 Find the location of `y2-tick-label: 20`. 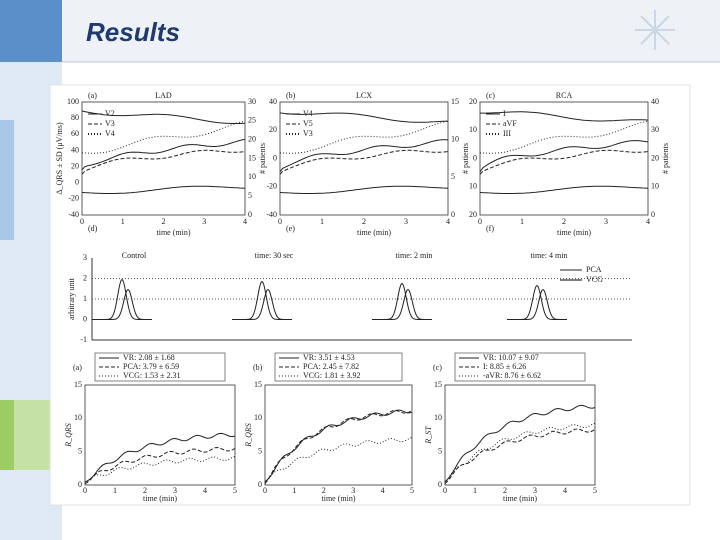

y2-tick-label: 20 is located at coordinates (252, 138).